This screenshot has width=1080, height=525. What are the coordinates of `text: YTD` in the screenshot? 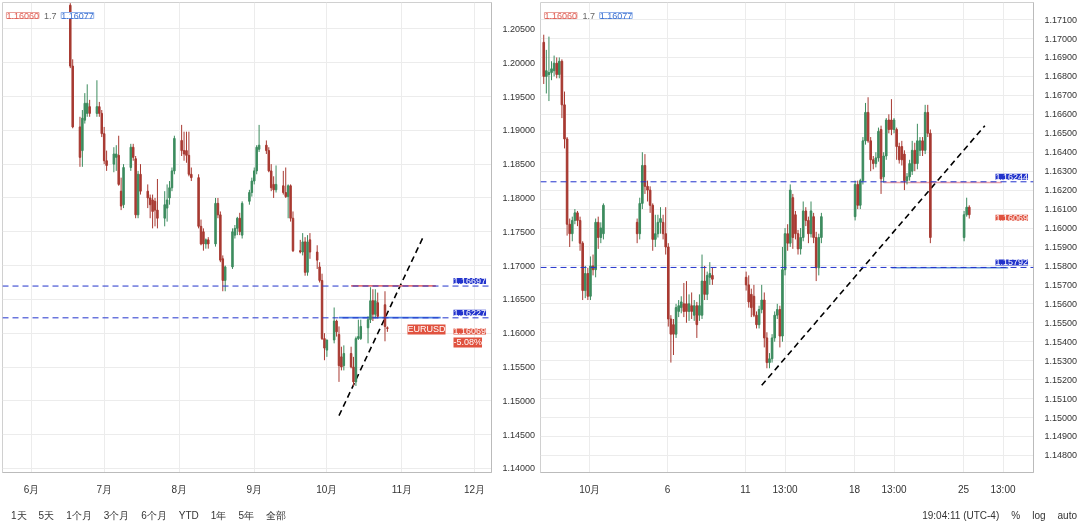 It's located at (188, 515).